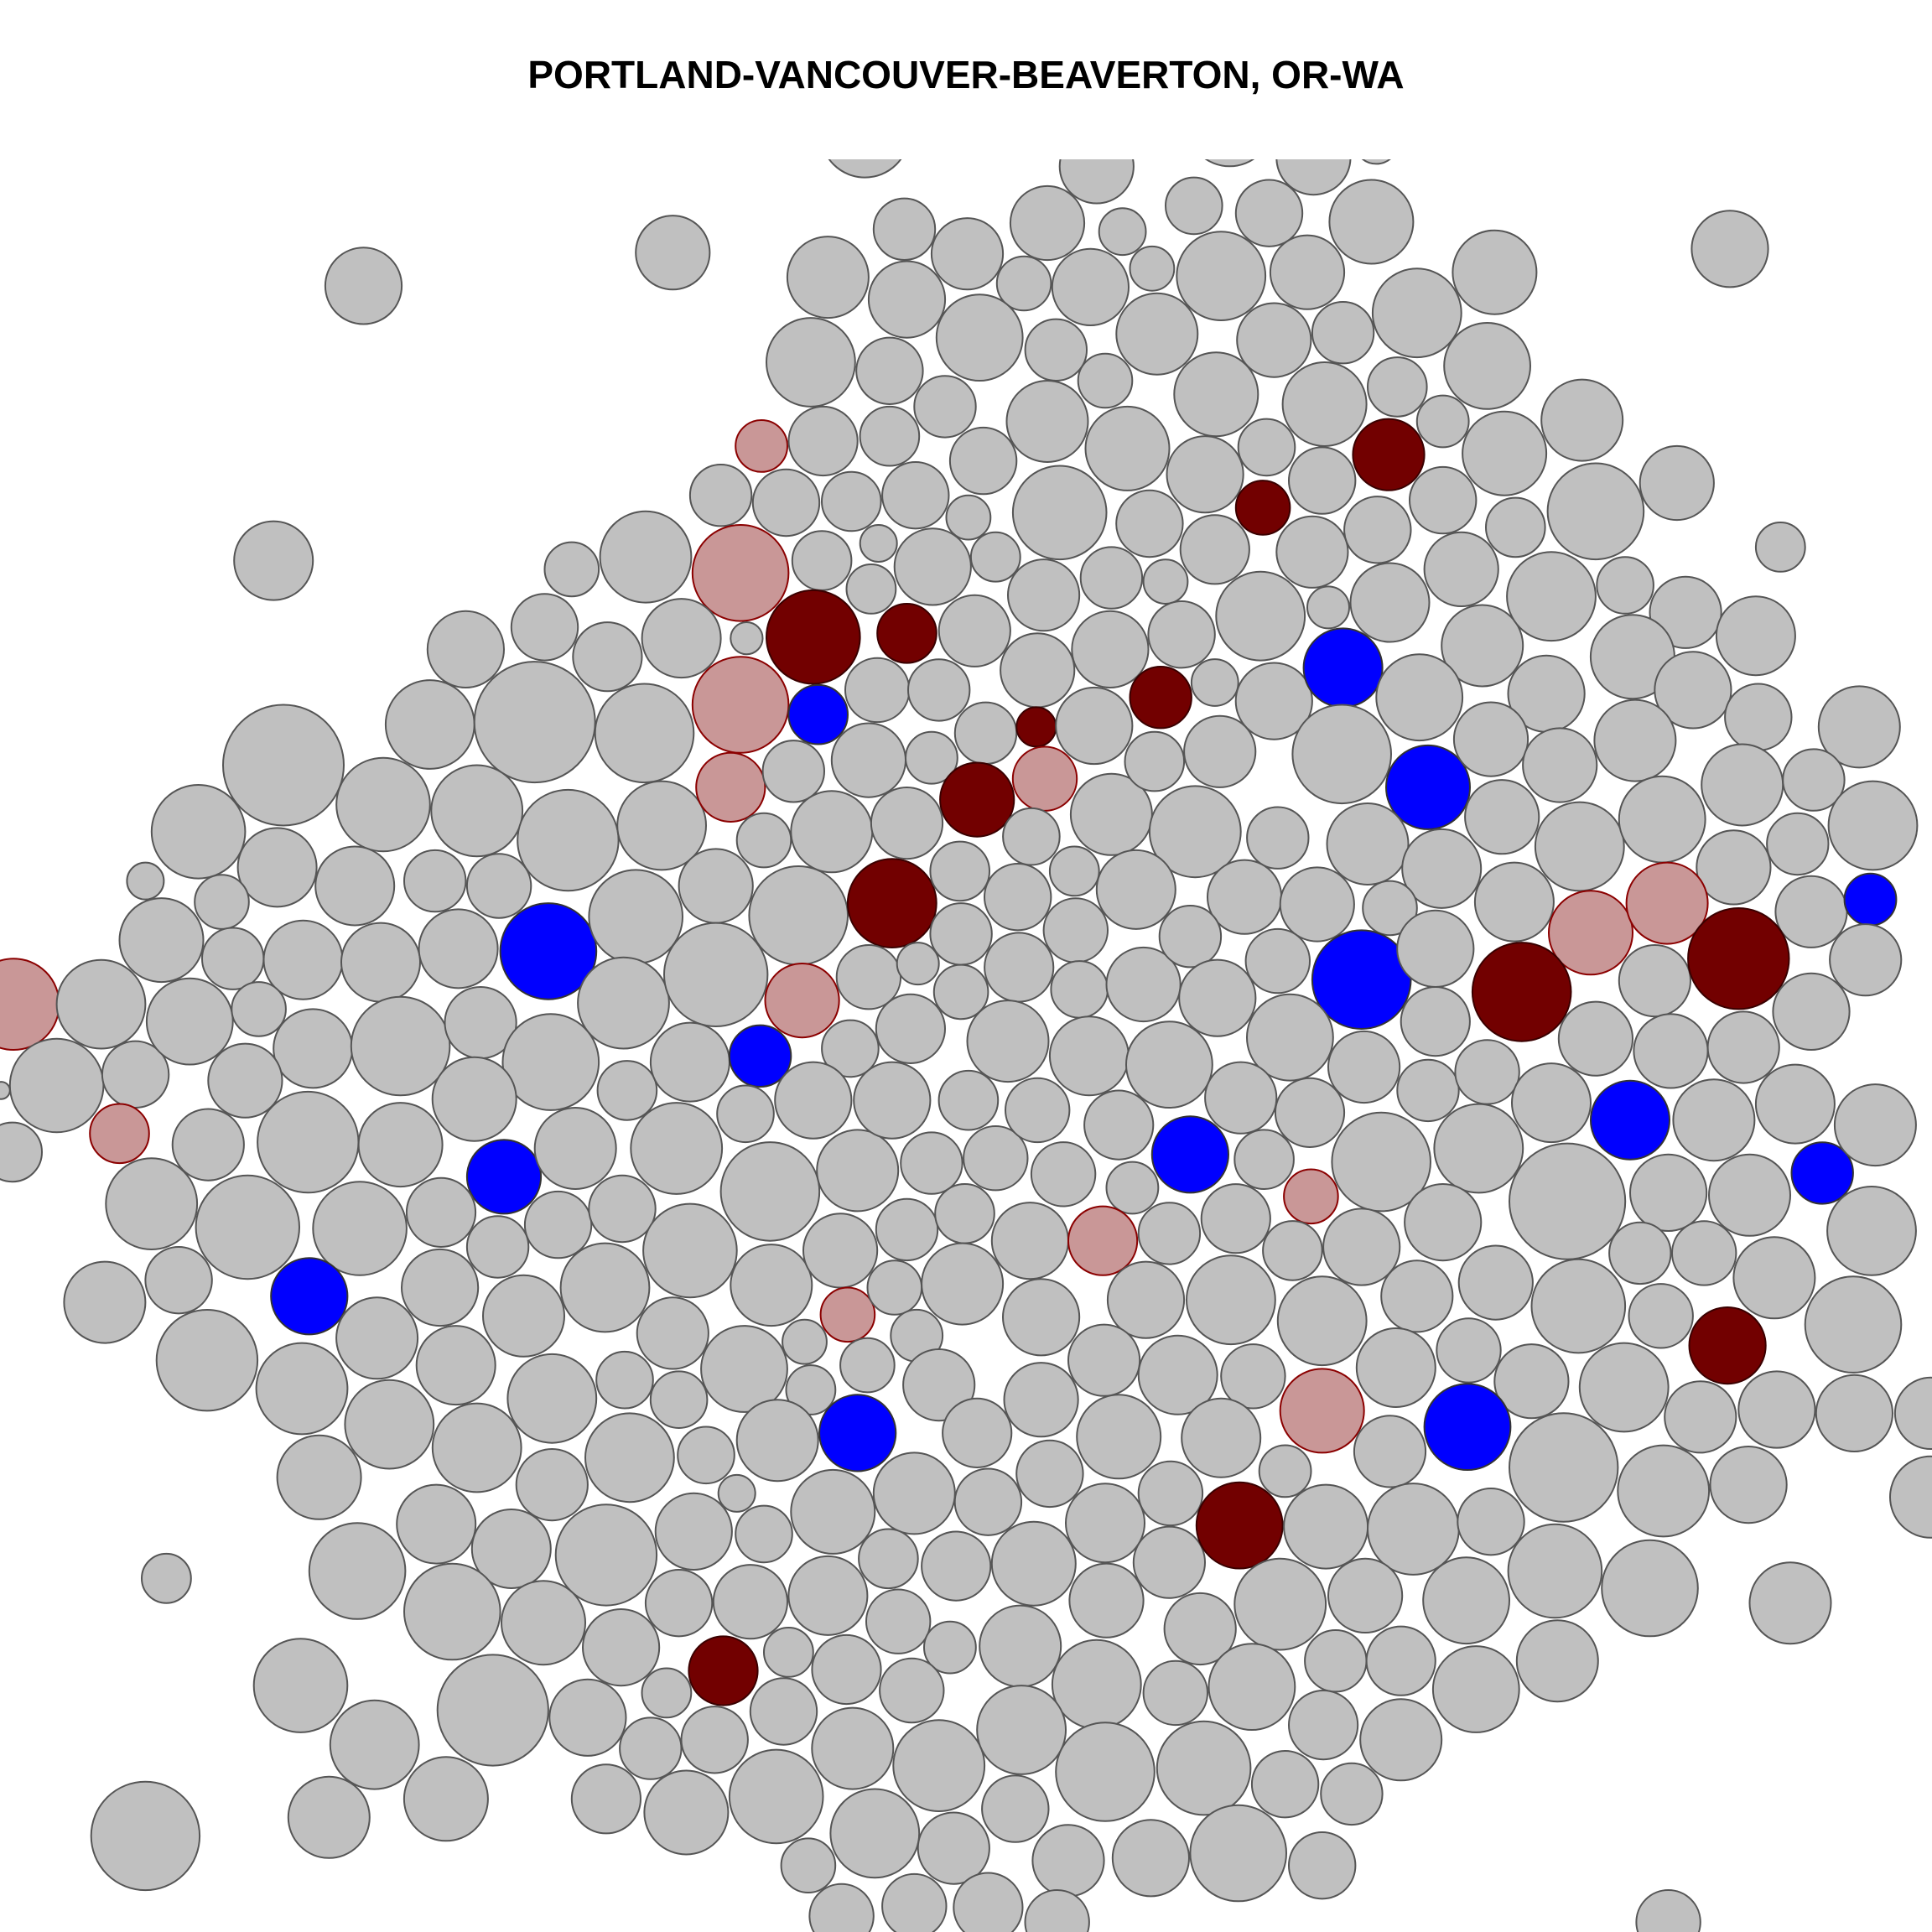  I want to click on data-point-maroon, so click(1239, 1525).